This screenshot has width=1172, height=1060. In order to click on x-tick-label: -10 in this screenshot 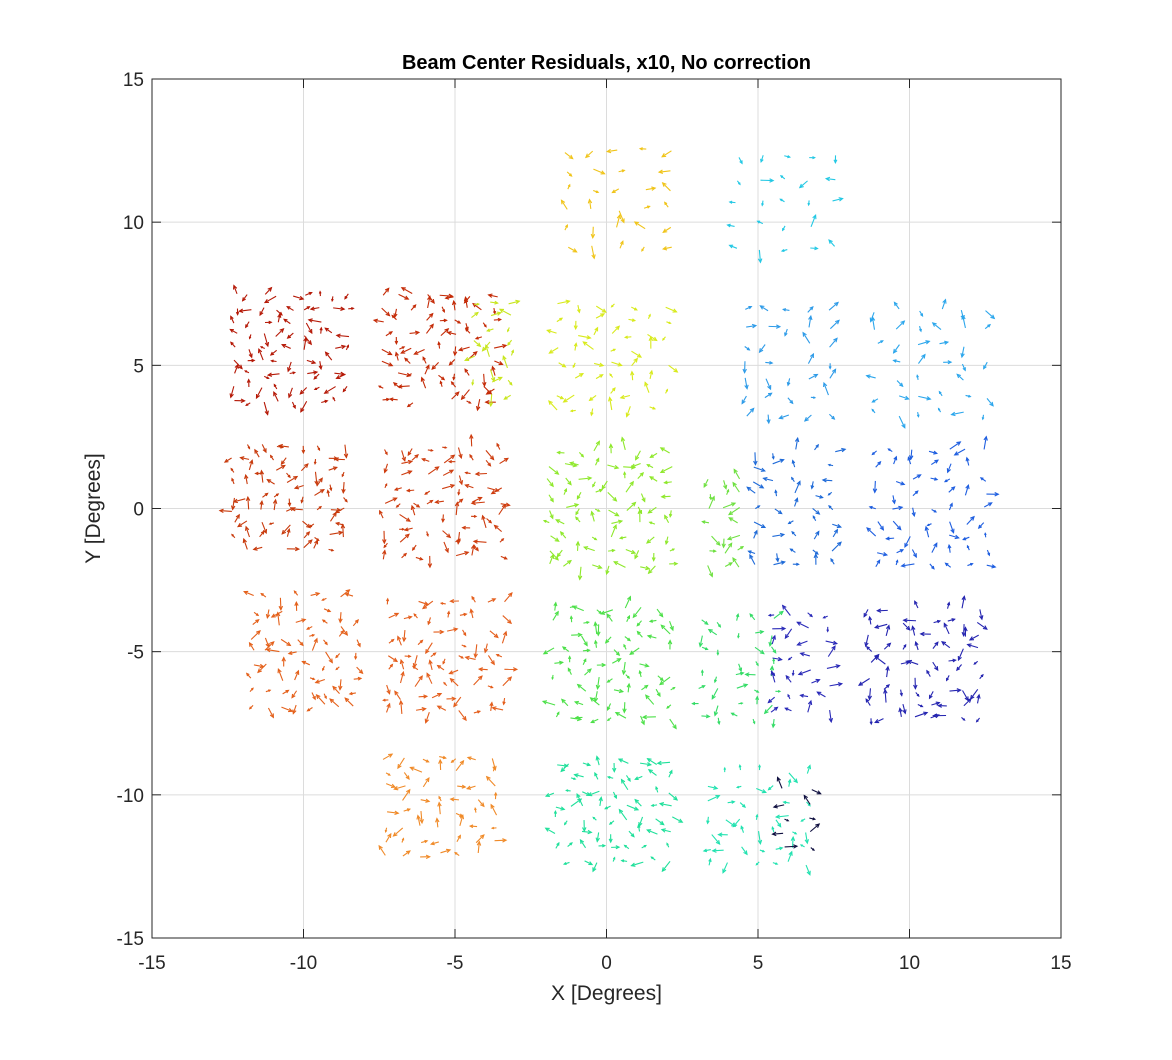, I will do `click(303, 963)`.